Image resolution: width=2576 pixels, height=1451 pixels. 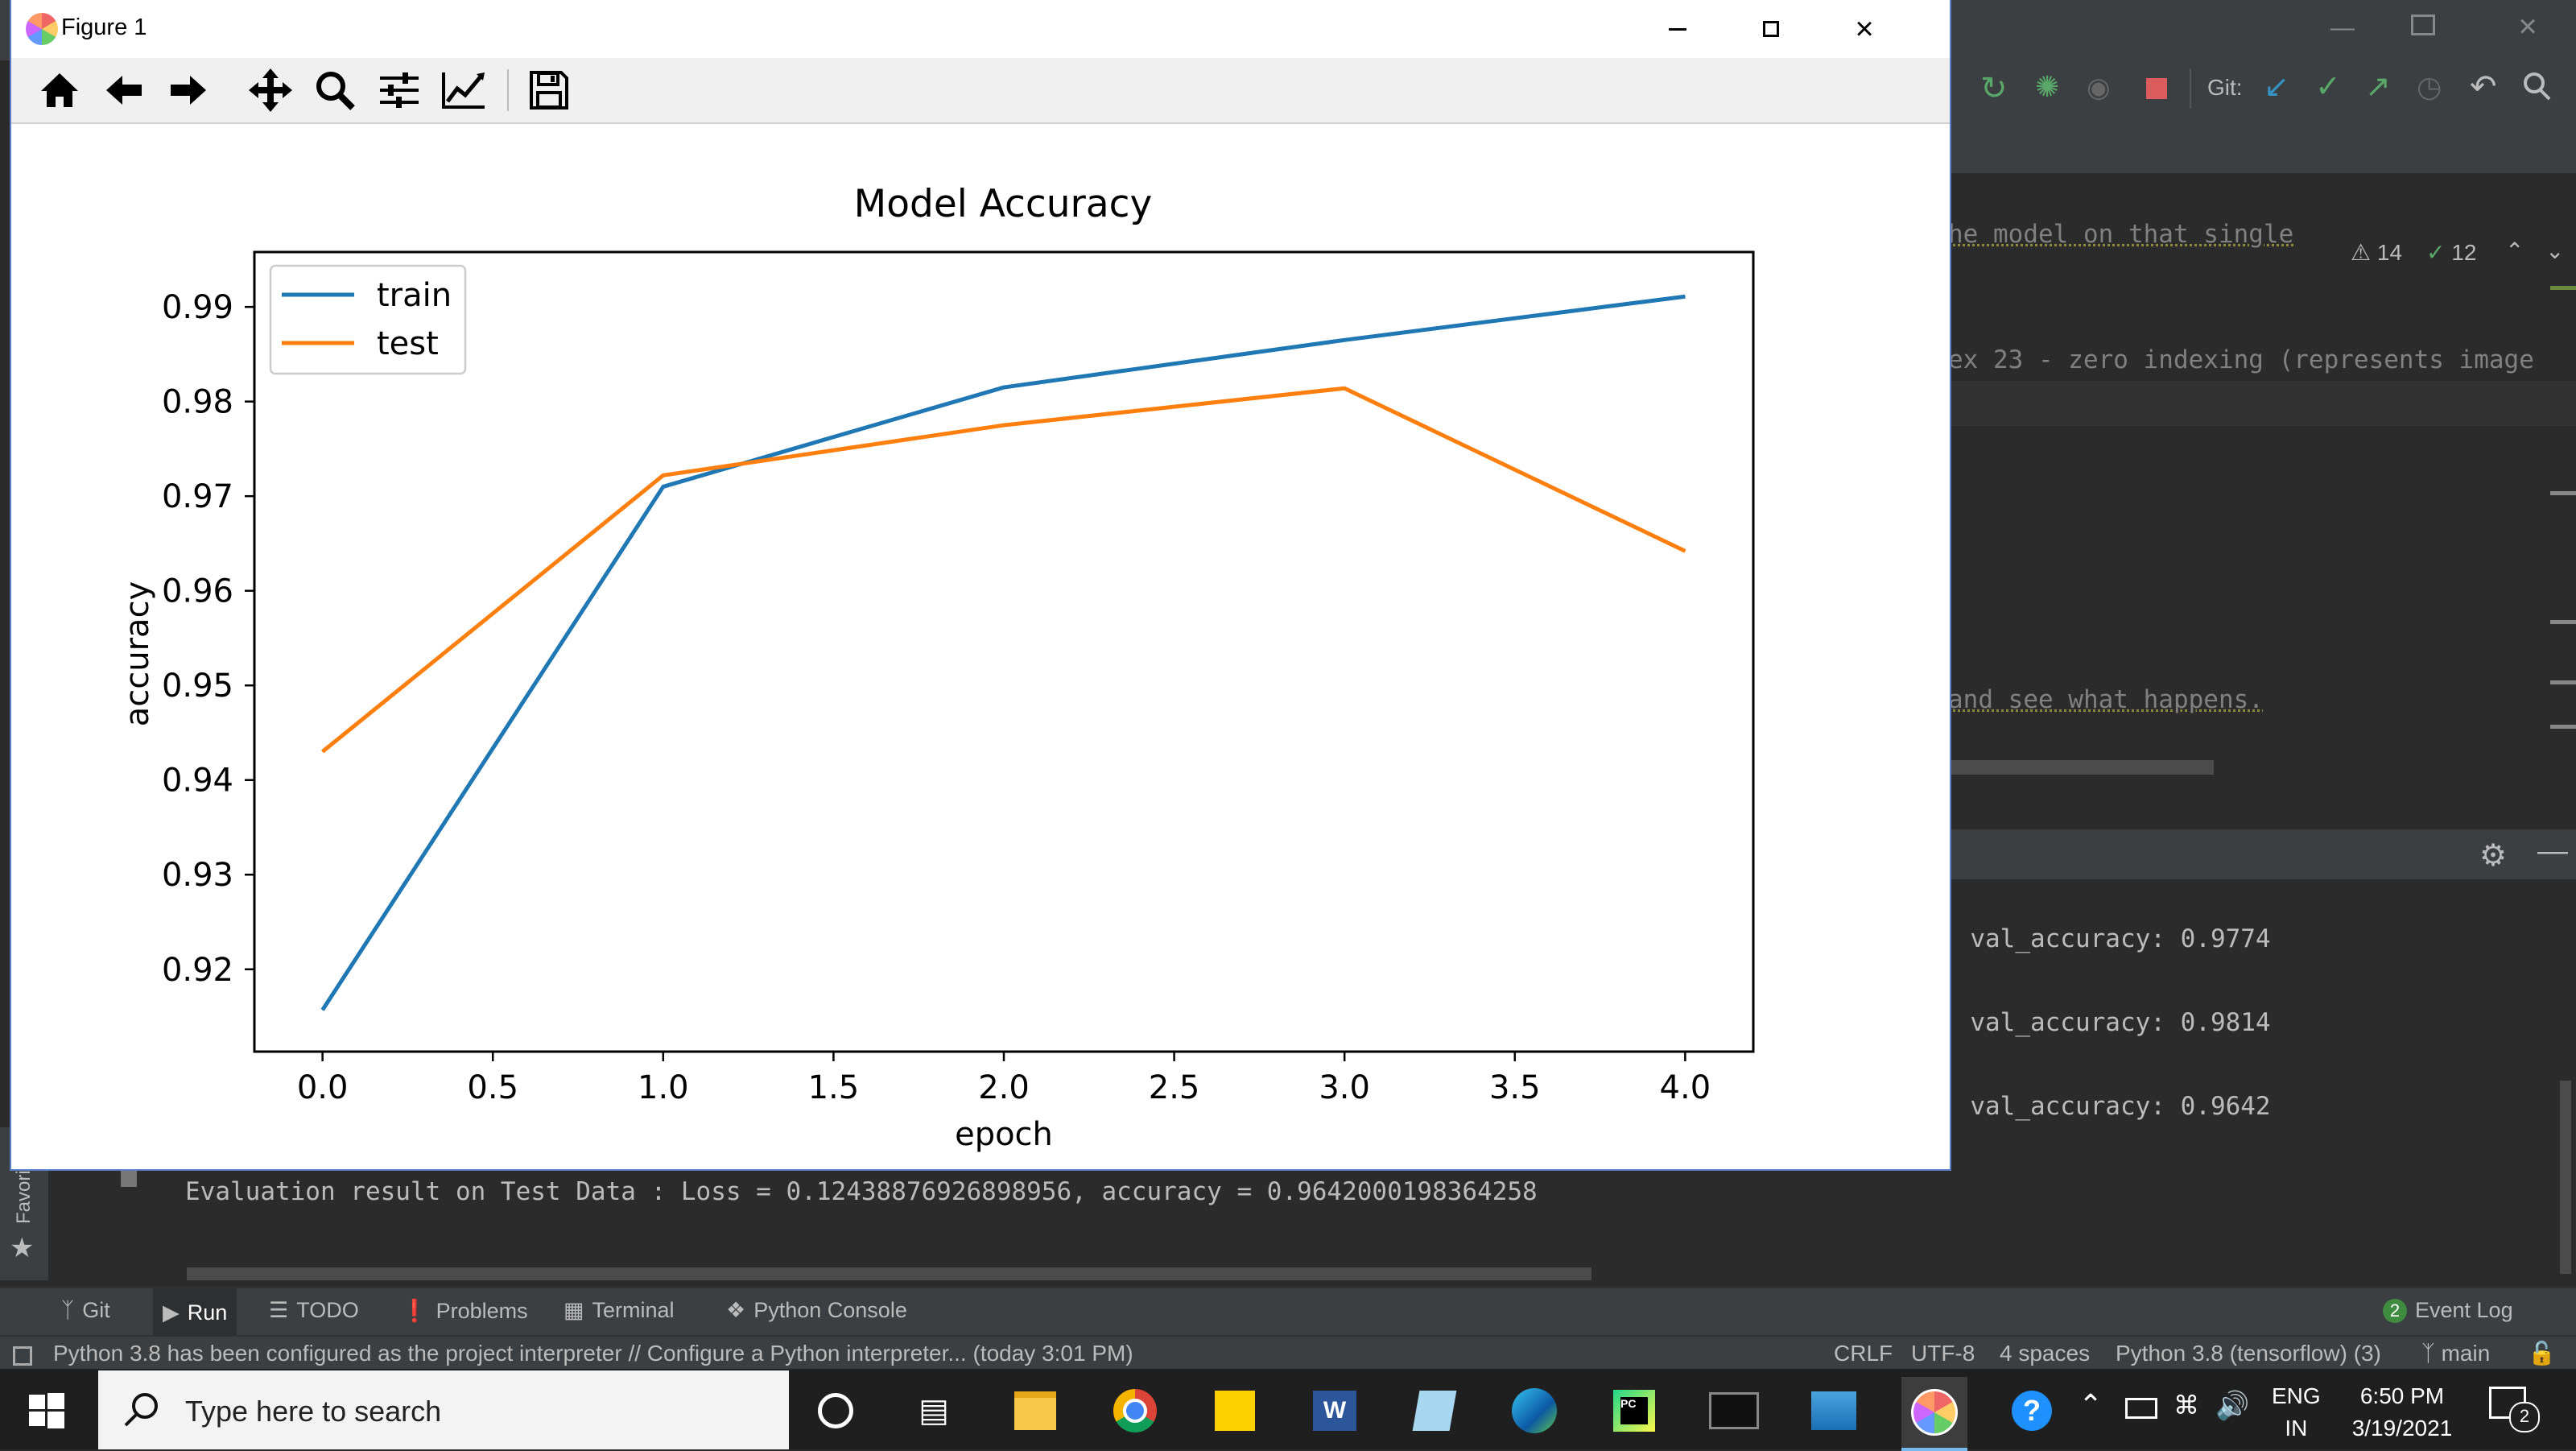 I want to click on clock: 6:50 PM 3/19/2021, so click(x=2402, y=1412).